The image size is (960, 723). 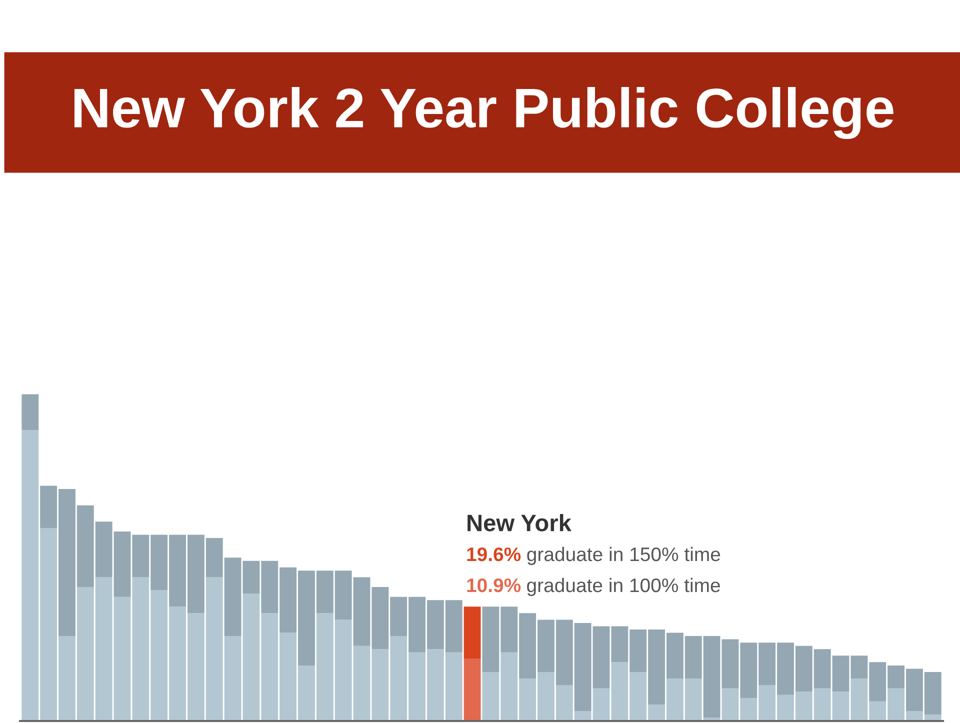 I want to click on annotation: New York, so click(x=520, y=523).